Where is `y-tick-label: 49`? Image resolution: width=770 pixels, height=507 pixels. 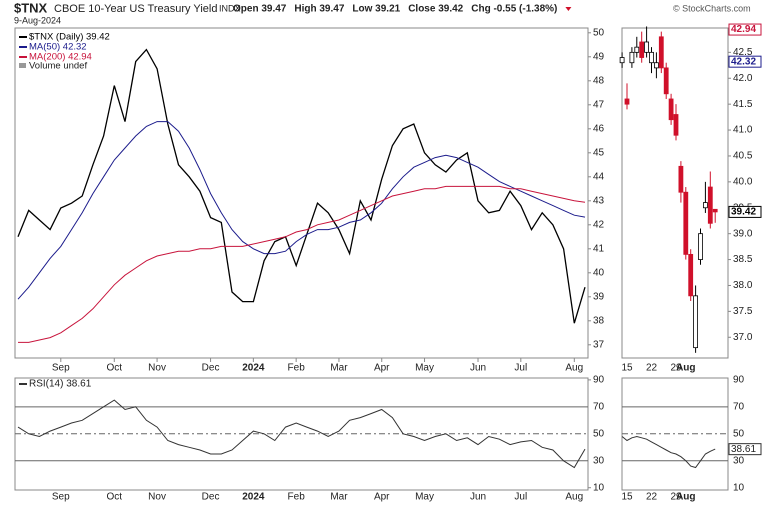 y-tick-label: 49 is located at coordinates (599, 56).